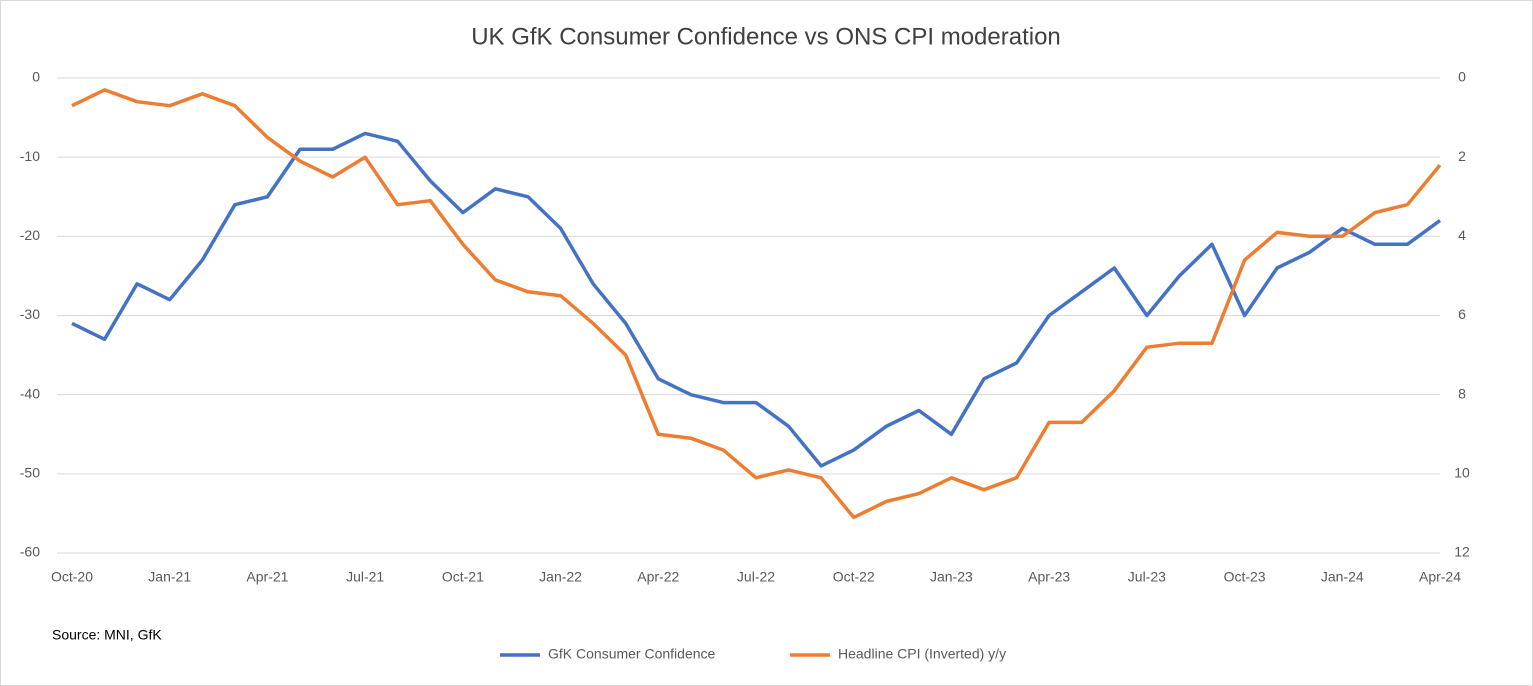 Image resolution: width=1533 pixels, height=686 pixels. What do you see at coordinates (1147, 577) in the screenshot?
I see `x-tick-label: Jul-23` at bounding box center [1147, 577].